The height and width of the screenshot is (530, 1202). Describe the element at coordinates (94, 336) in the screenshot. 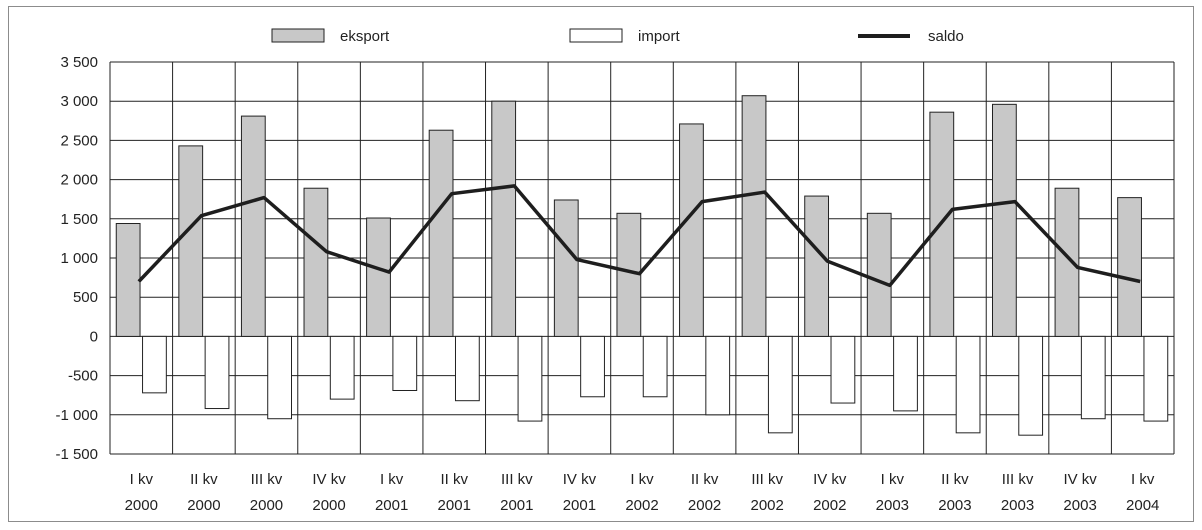

I see `y-tick-label: 0` at that location.